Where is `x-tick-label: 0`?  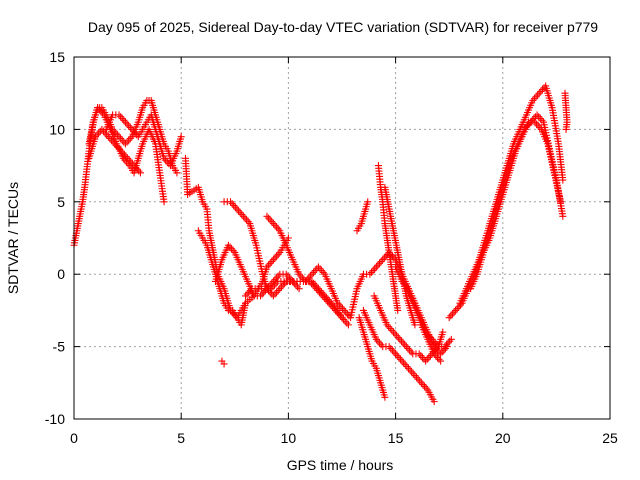
x-tick-label: 0 is located at coordinates (74, 438).